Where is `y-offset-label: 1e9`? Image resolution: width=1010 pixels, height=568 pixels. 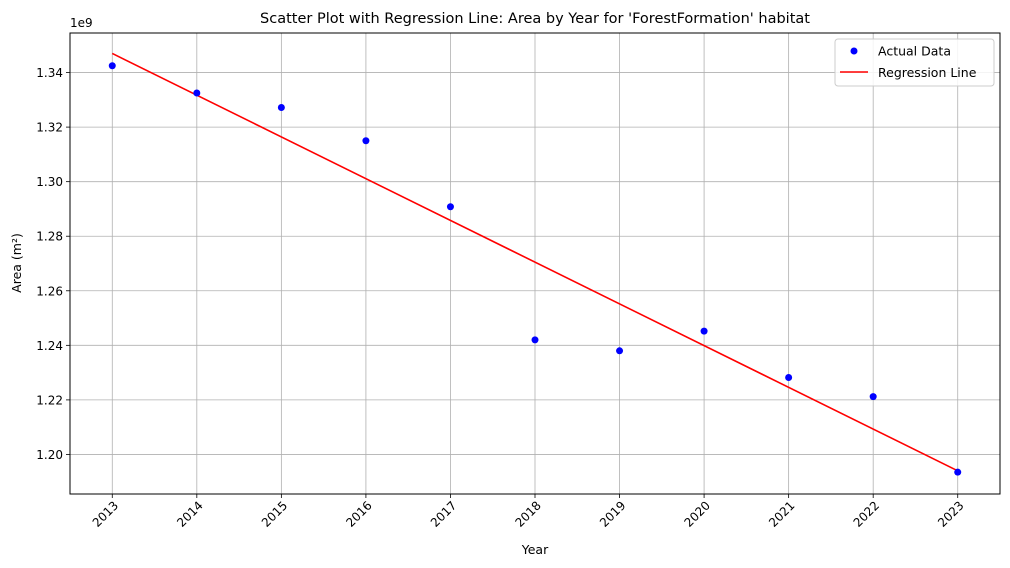
y-offset-label: 1e9 is located at coordinates (81, 23).